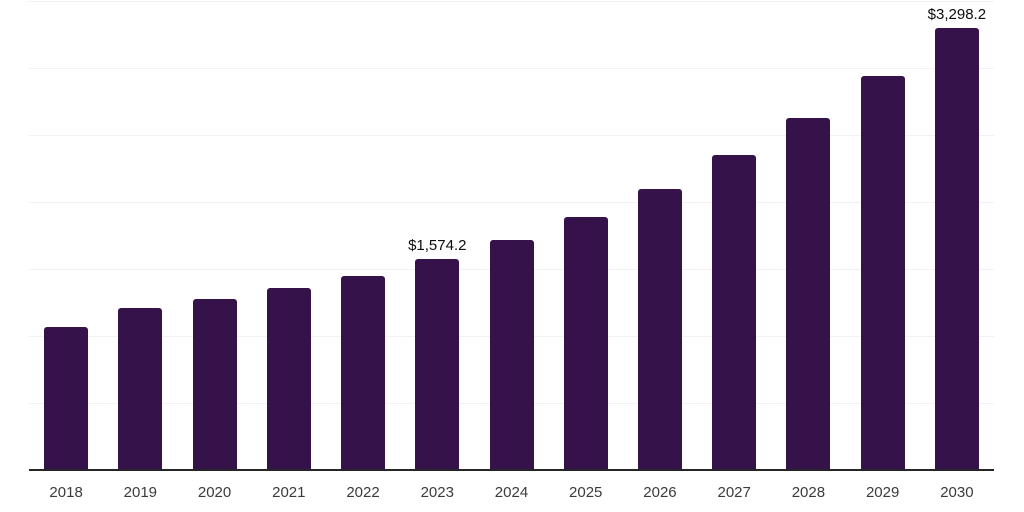 The width and height of the screenshot is (1024, 512). I want to click on bar-value-label-2030: $3,298.2, so click(957, 15).